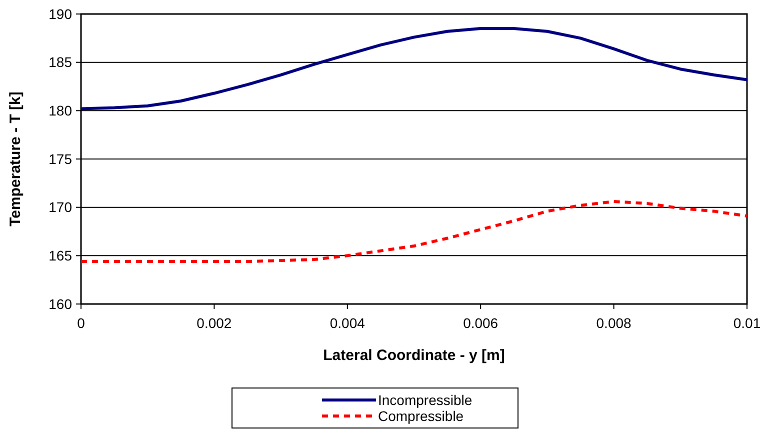 The image size is (764, 432). What do you see at coordinates (348, 323) in the screenshot?
I see `x-tick-label: 0.004` at bounding box center [348, 323].